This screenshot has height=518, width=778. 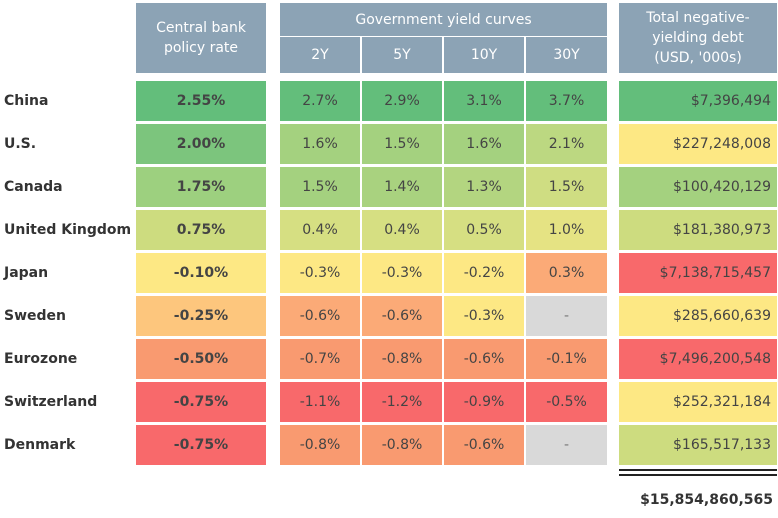 What do you see at coordinates (40, 445) in the screenshot?
I see `row-country-label: Denmark` at bounding box center [40, 445].